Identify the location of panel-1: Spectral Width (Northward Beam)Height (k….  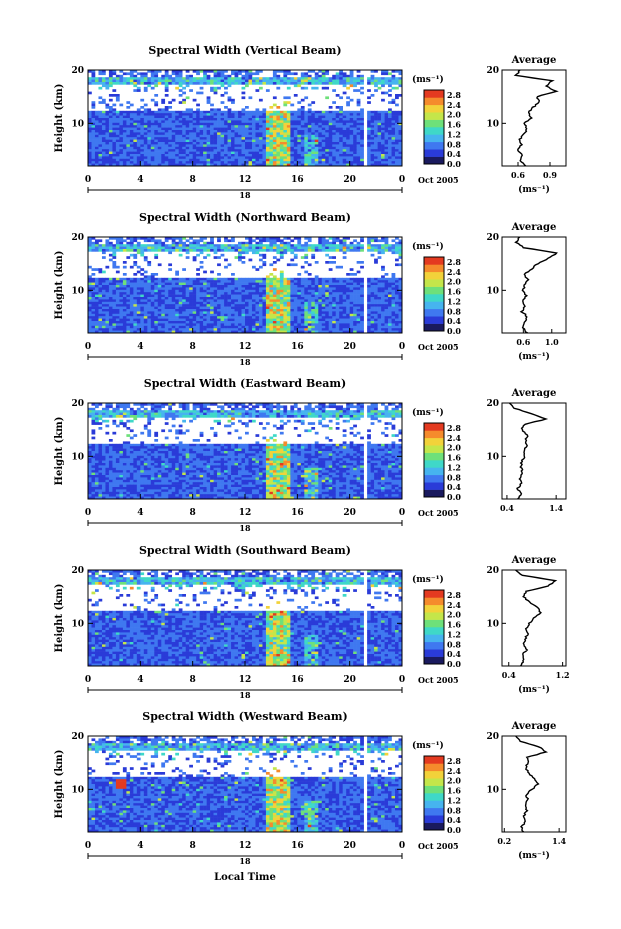
(310, 289).